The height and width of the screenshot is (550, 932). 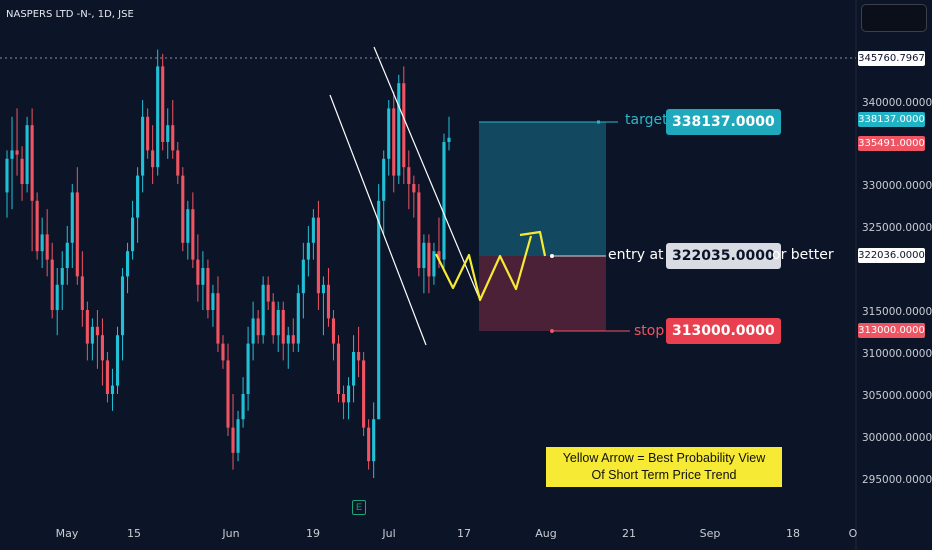 I want to click on entry-label: entry at, so click(x=636, y=255).